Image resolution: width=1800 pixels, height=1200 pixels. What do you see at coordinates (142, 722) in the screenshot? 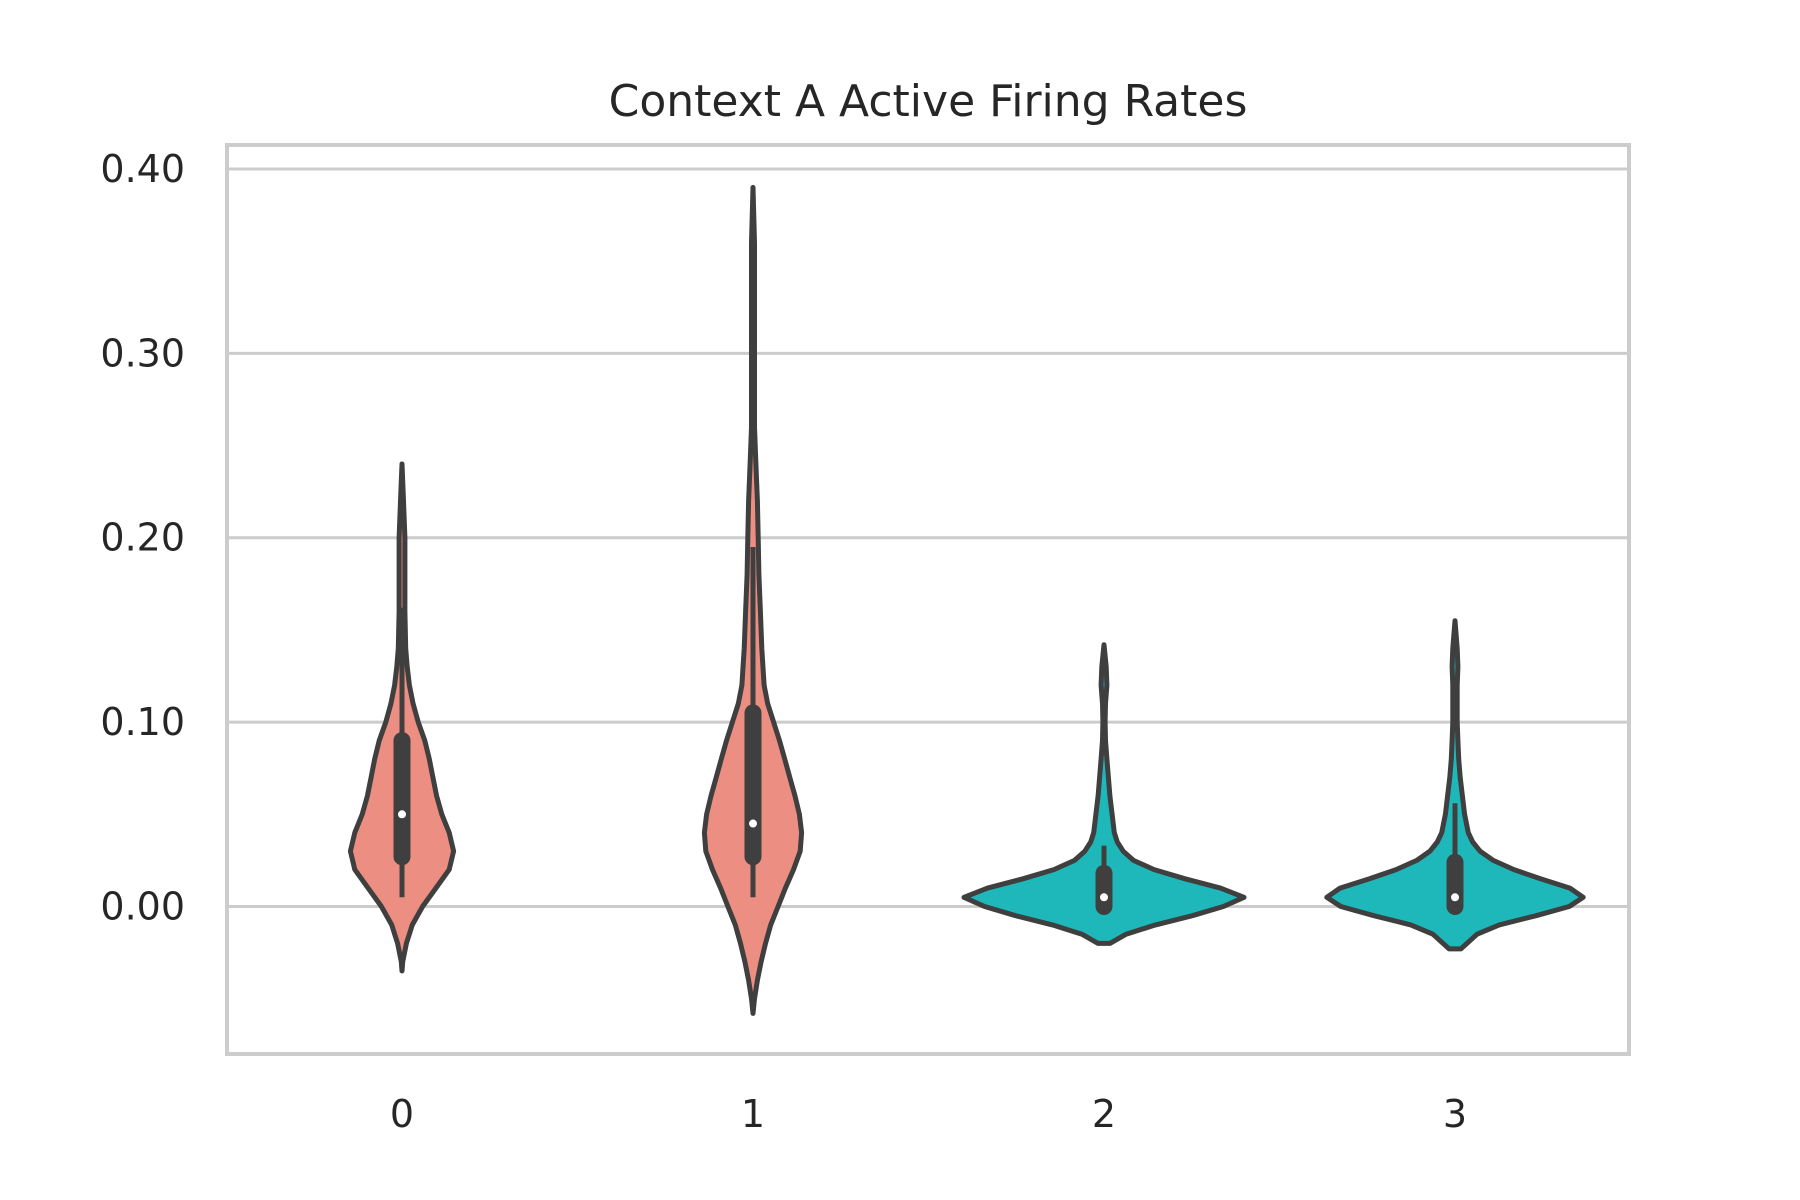
I see `y-tick-label: 0.10` at bounding box center [142, 722].